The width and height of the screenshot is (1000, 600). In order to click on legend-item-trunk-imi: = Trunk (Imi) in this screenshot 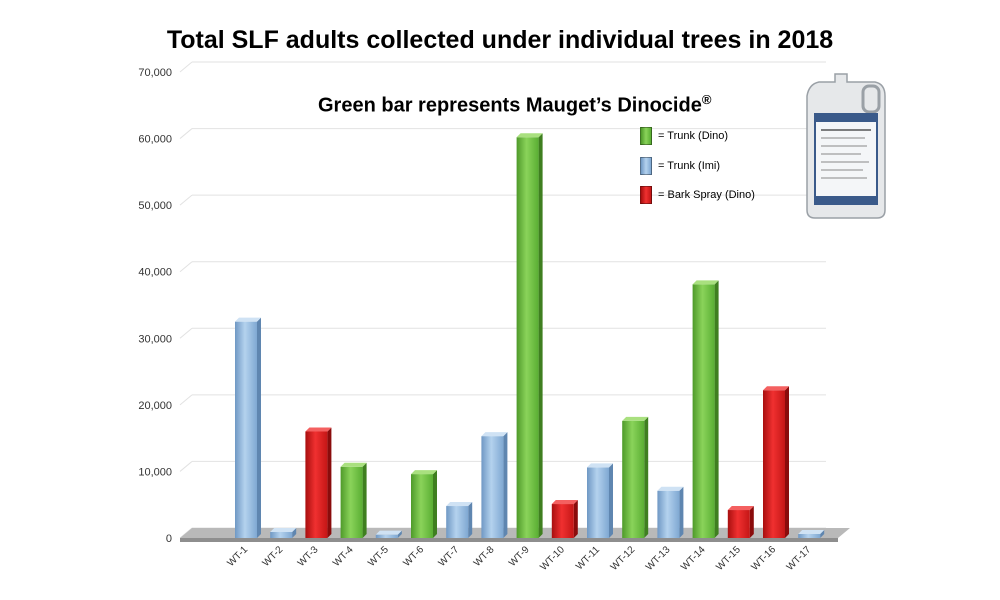, I will do `click(680, 166)`.